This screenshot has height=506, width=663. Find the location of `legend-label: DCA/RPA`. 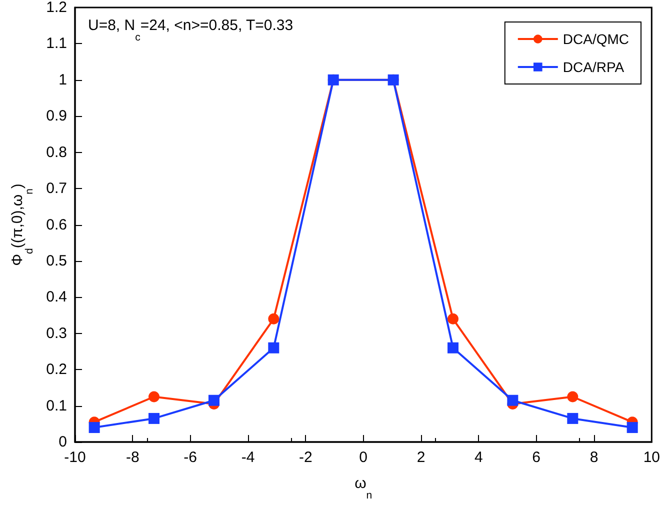

legend-label: DCA/RPA is located at coordinates (593, 67).